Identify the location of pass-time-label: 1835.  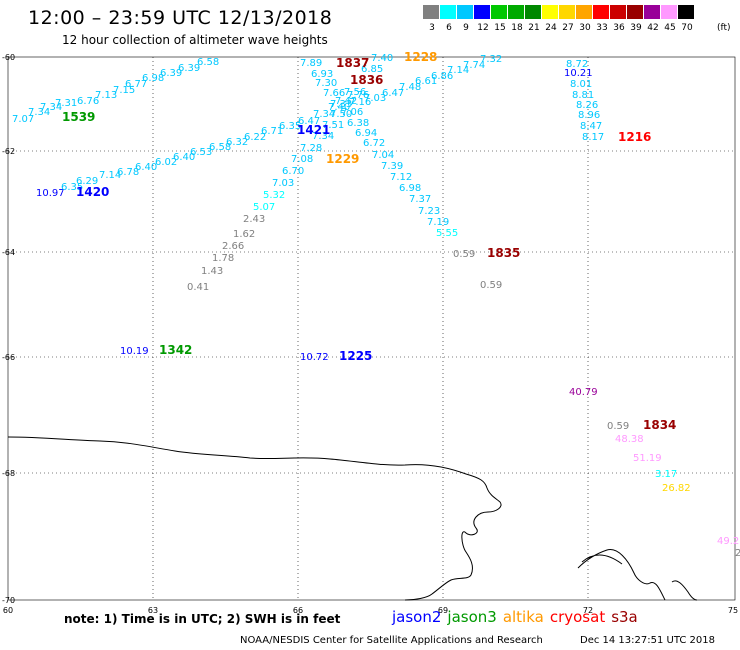
(503, 253).